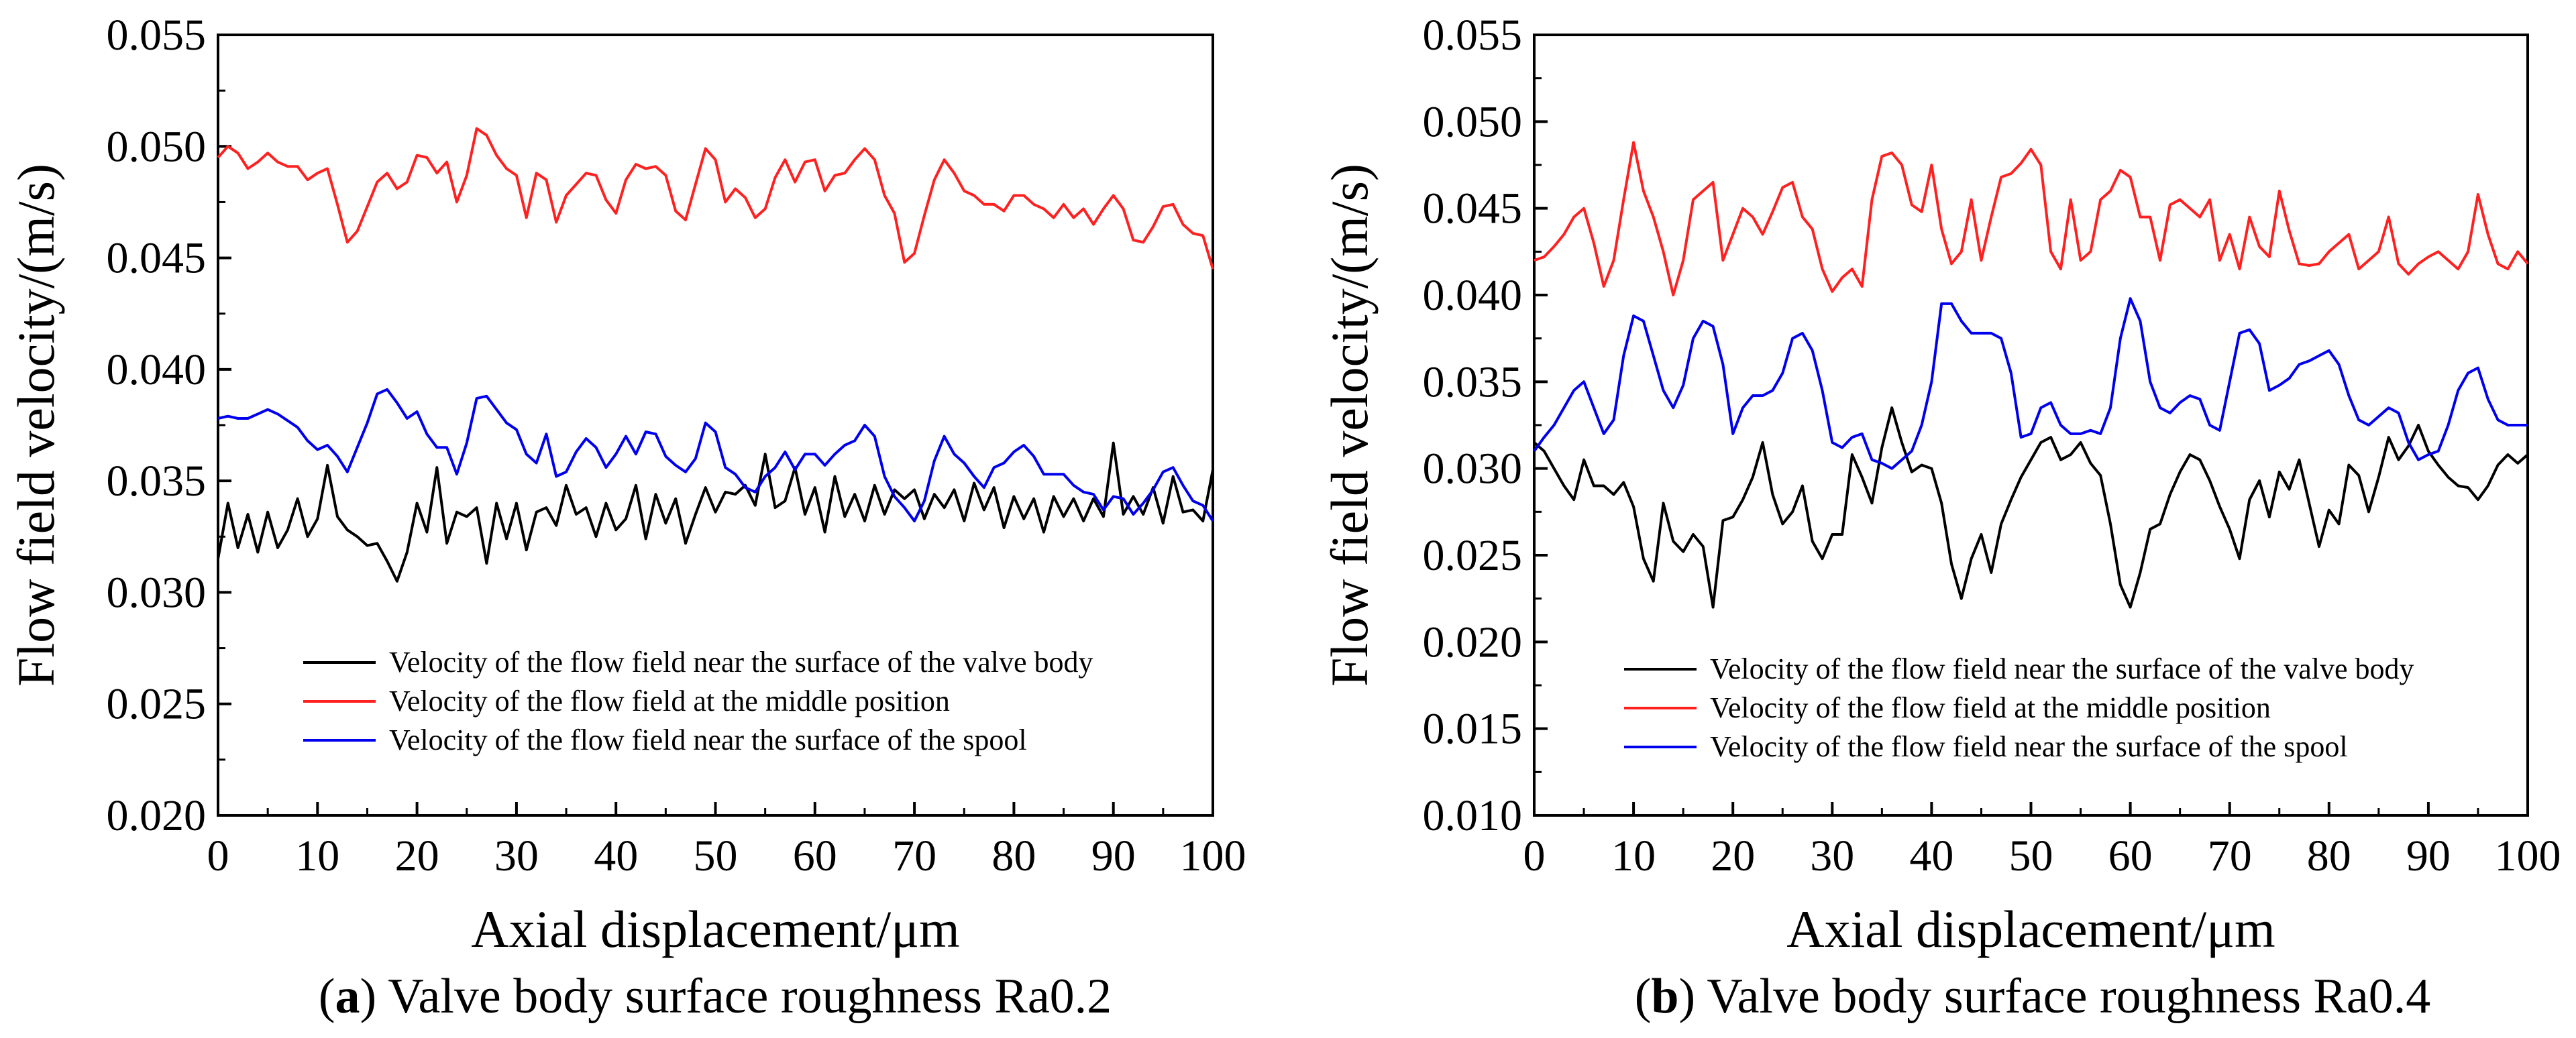 This screenshot has height=1038, width=2576. I want to click on y-tick-label: 0.015, so click(1473, 729).